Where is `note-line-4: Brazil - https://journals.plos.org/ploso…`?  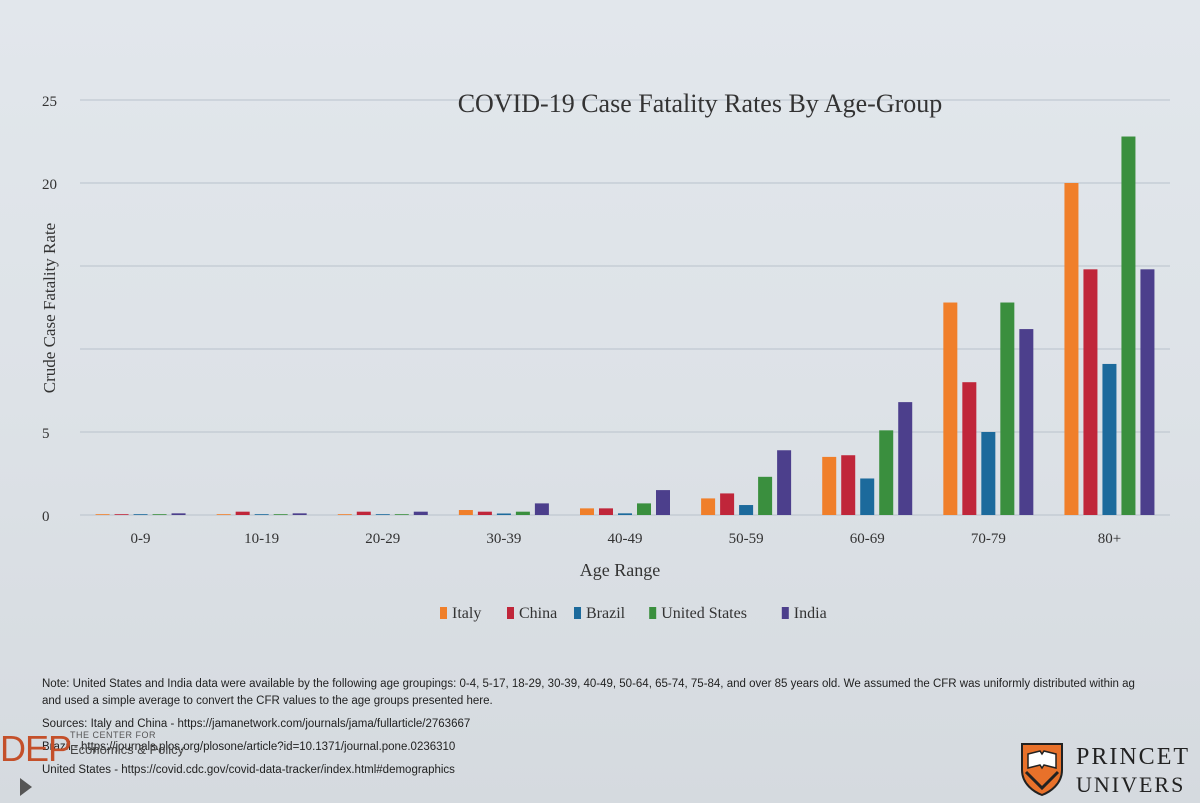 note-line-4: Brazil - https://journals.plos.org/ploso… is located at coordinates (249, 747).